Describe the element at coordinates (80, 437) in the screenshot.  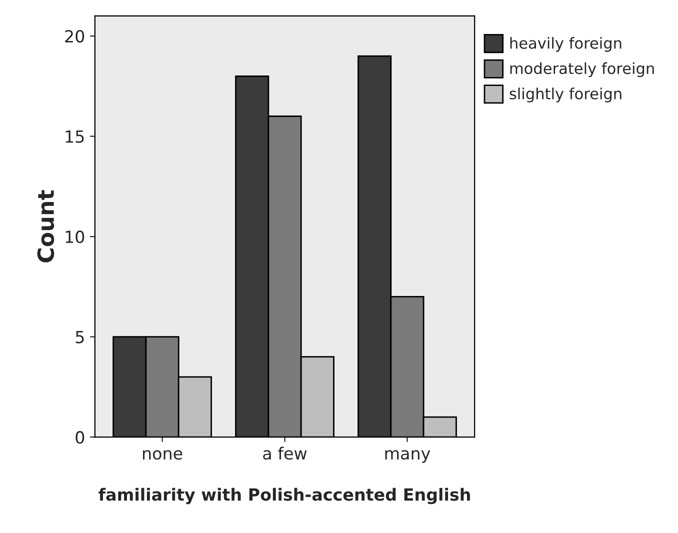
I see `y-tick-label: 0` at that location.